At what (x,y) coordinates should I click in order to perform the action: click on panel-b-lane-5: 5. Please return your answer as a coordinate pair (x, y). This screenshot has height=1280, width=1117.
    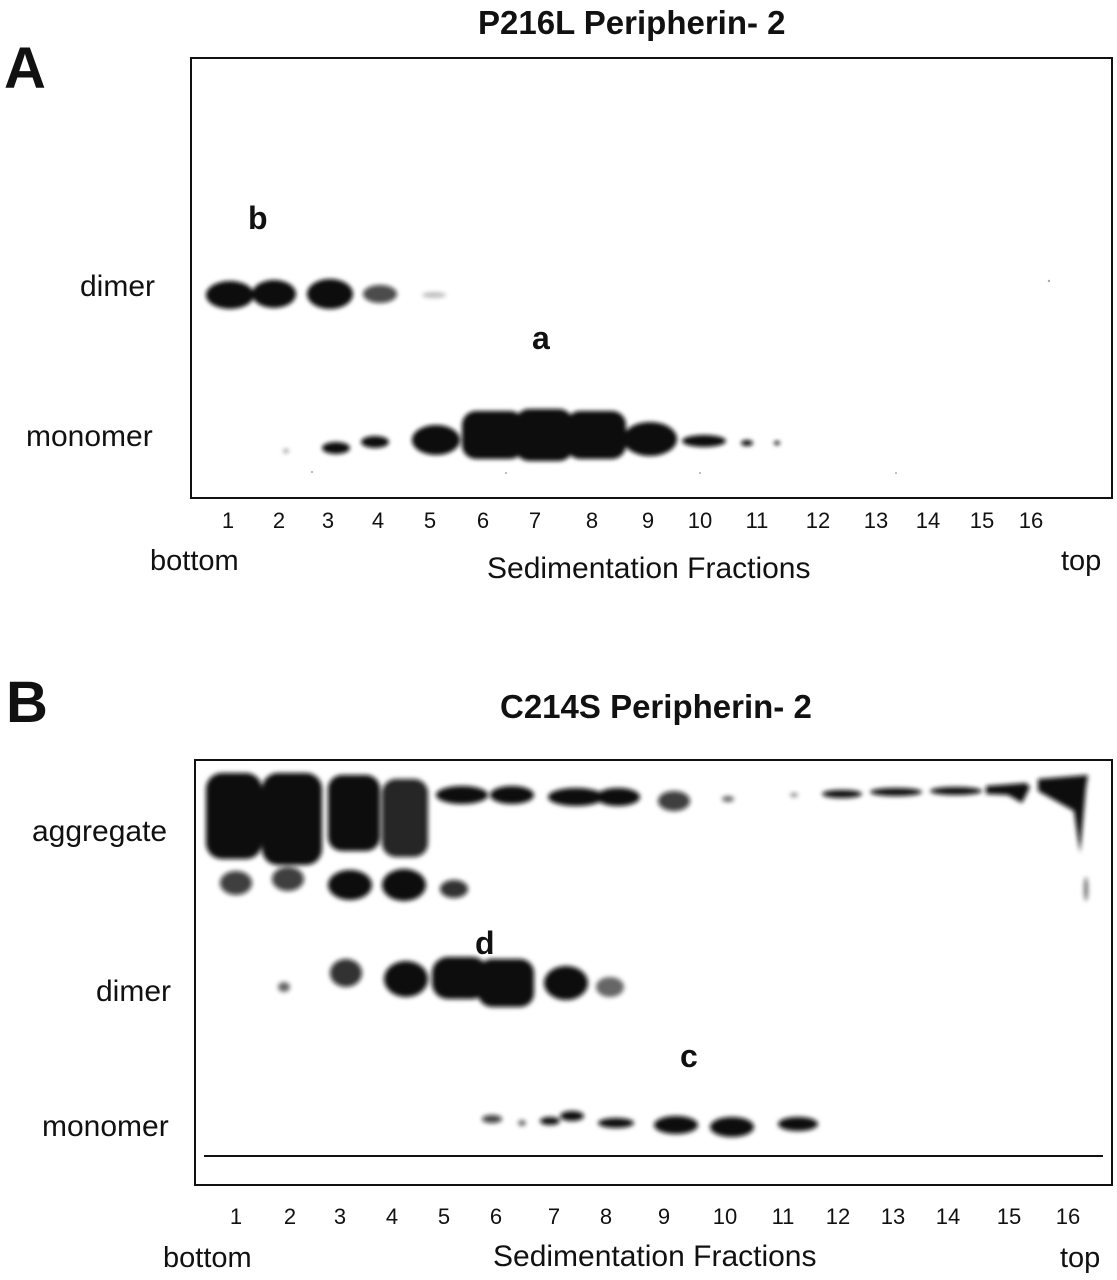
    Looking at the image, I should click on (444, 1216).